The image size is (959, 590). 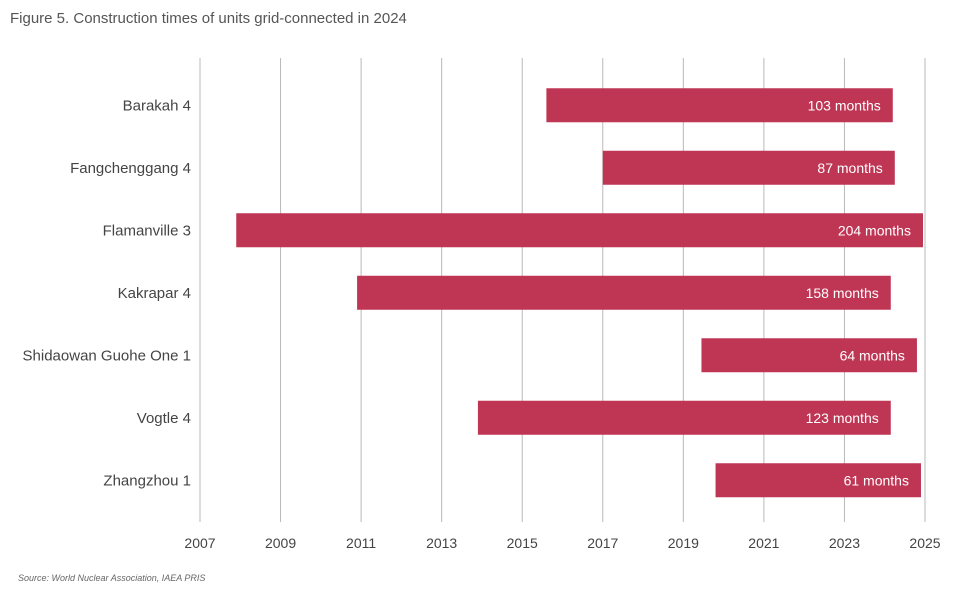 What do you see at coordinates (107, 355) in the screenshot?
I see `category-label: Shidaowan Guohe One 1` at bounding box center [107, 355].